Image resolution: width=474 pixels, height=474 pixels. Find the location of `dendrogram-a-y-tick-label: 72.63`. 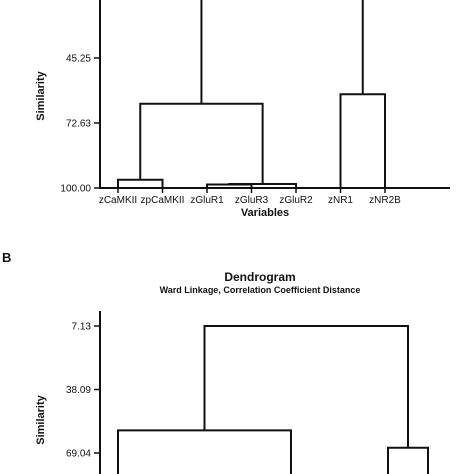

dendrogram-a-y-tick-label: 72.63 is located at coordinates (78, 124).